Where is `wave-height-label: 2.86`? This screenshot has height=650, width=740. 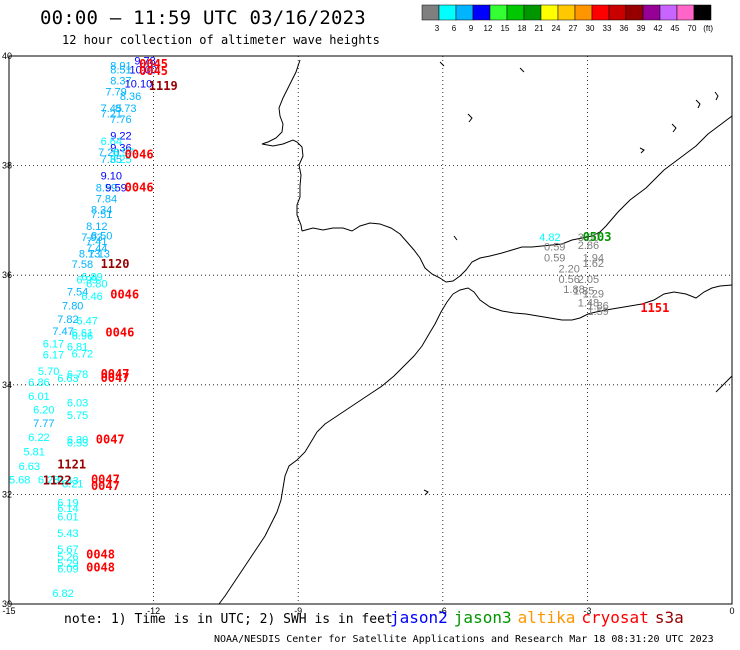
wave-height-label: 2.86 is located at coordinates (588, 246).